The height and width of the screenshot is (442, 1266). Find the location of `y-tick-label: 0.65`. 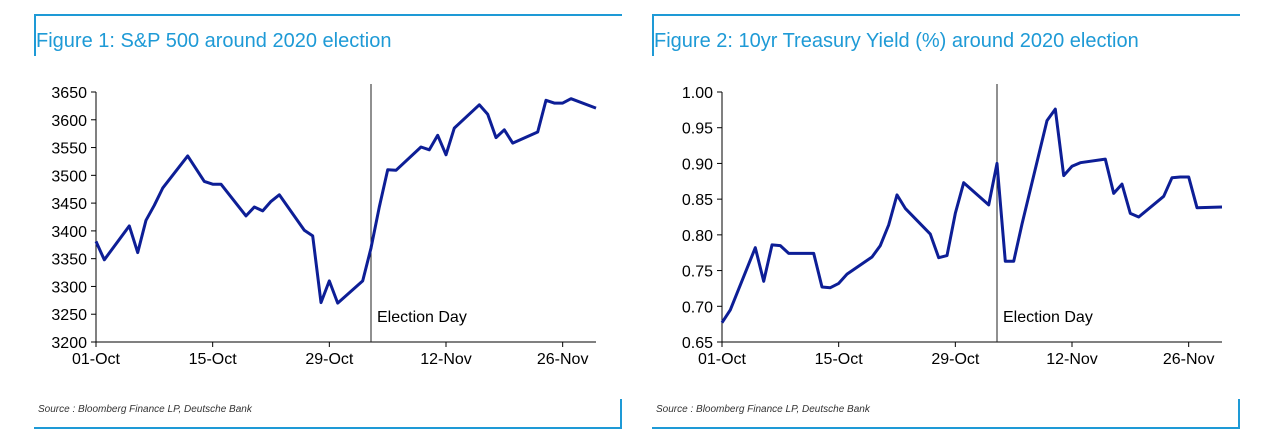

y-tick-label: 0.65 is located at coordinates (697, 343).